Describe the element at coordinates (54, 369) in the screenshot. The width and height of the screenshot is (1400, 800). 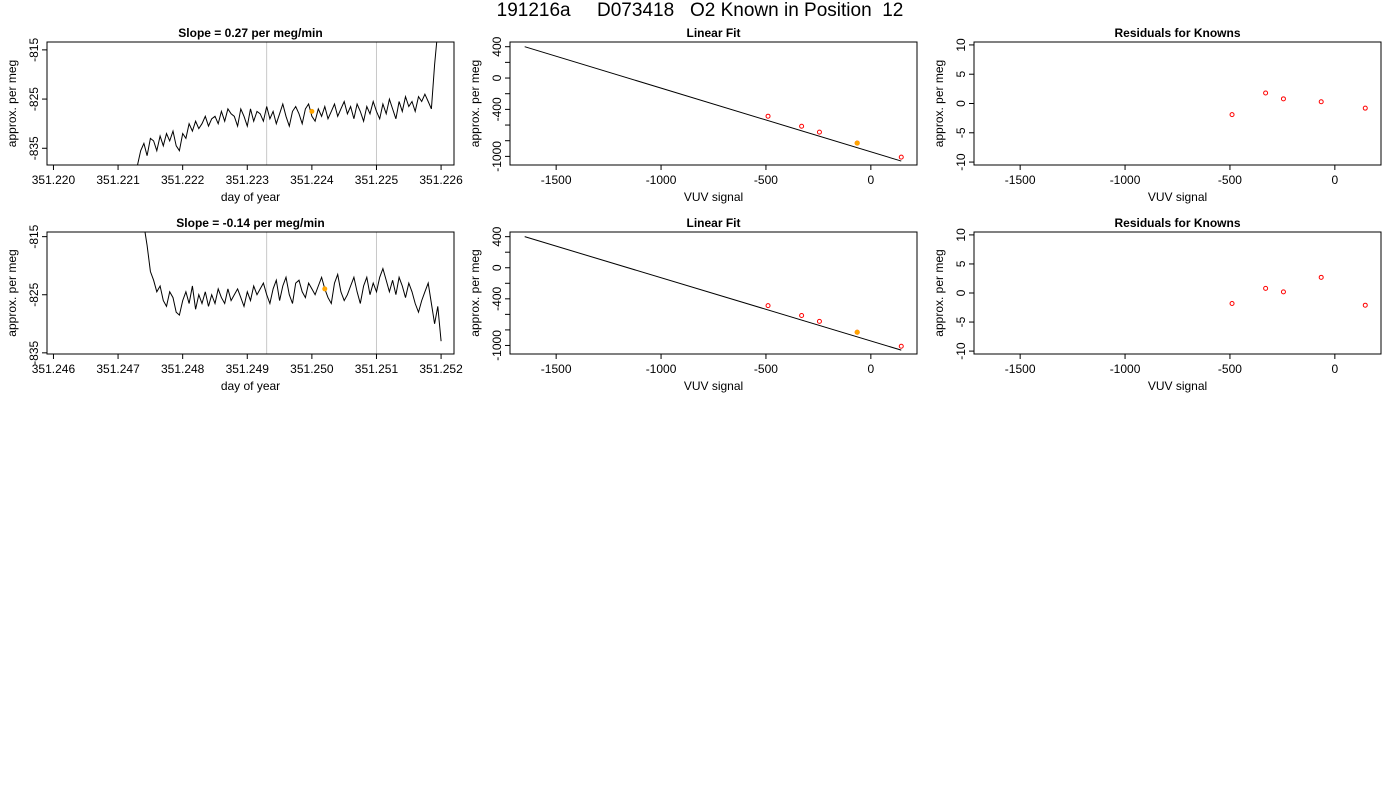
I see `x-tick-label: 351.246` at that location.